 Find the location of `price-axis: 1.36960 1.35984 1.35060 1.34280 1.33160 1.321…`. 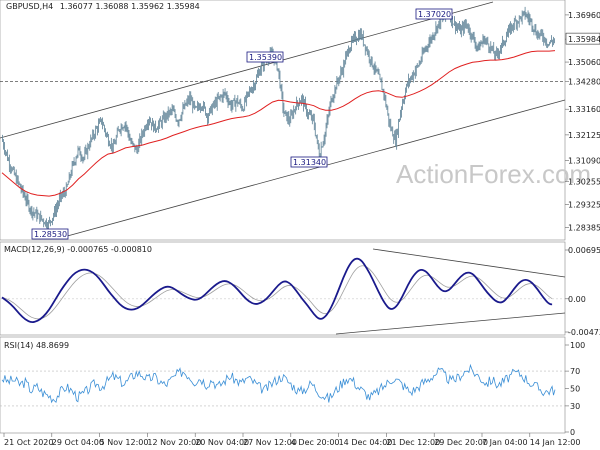

price-axis: 1.36960 1.35984 1.35060 1.34280 1.33160 1.321… is located at coordinates (582, 122).